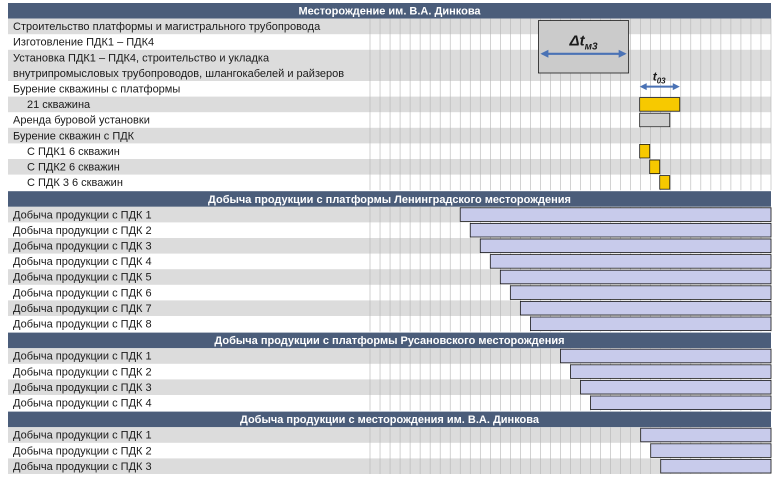  What do you see at coordinates (59, 105) in the screenshot?
I see `row-label: 21 скважина` at bounding box center [59, 105].